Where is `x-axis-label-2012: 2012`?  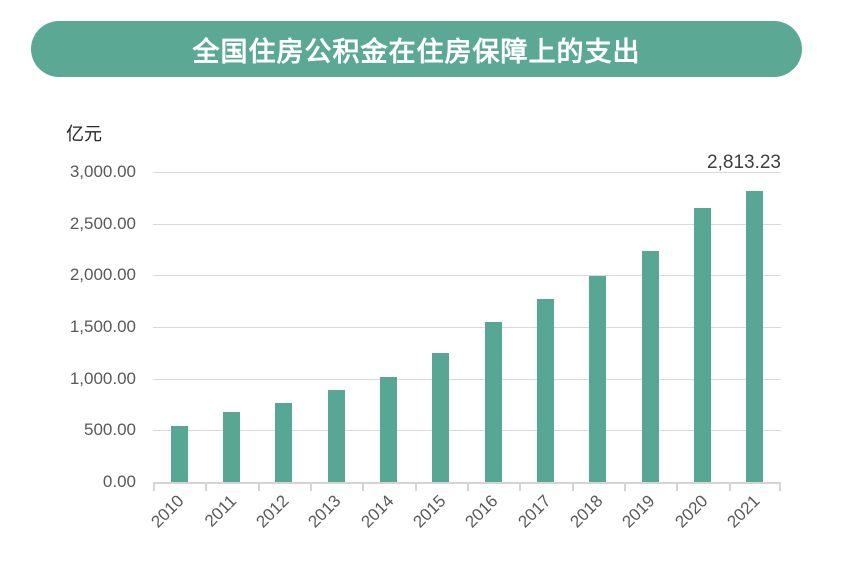 x-axis-label-2012: 2012 is located at coordinates (272, 511).